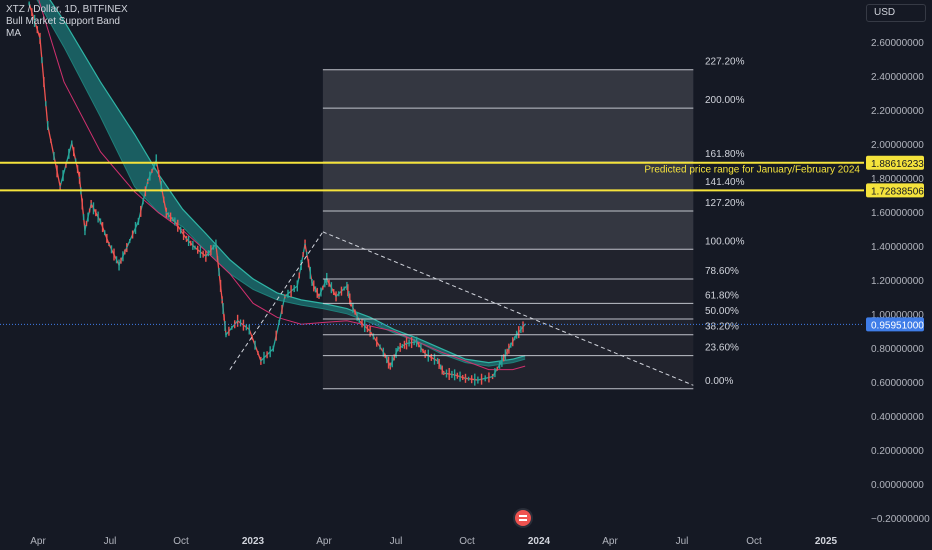 This screenshot has width=932, height=550. Describe the element at coordinates (725, 241) in the screenshot. I see `fib-level-label: 100.00%` at that location.